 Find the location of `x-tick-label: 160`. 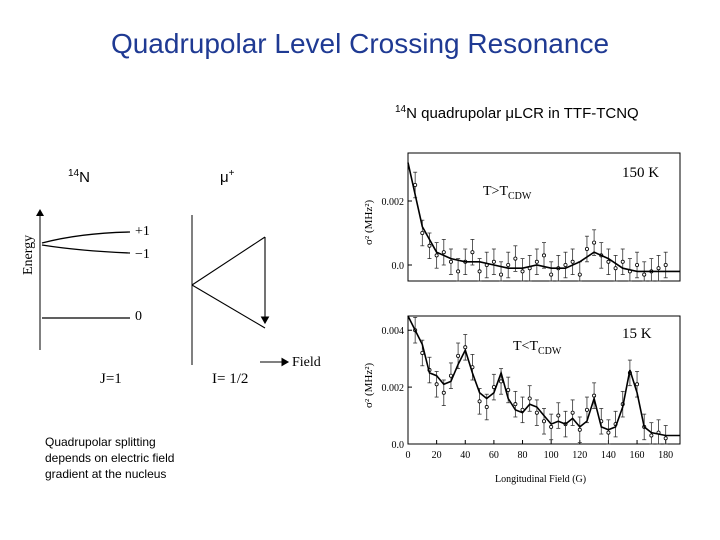

x-tick-label: 160 is located at coordinates (637, 455).